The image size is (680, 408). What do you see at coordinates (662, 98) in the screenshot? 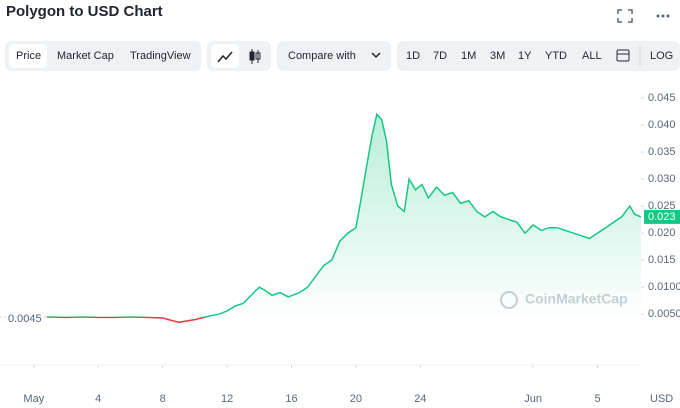
I see `y-tick-label: 0.045` at bounding box center [662, 98].